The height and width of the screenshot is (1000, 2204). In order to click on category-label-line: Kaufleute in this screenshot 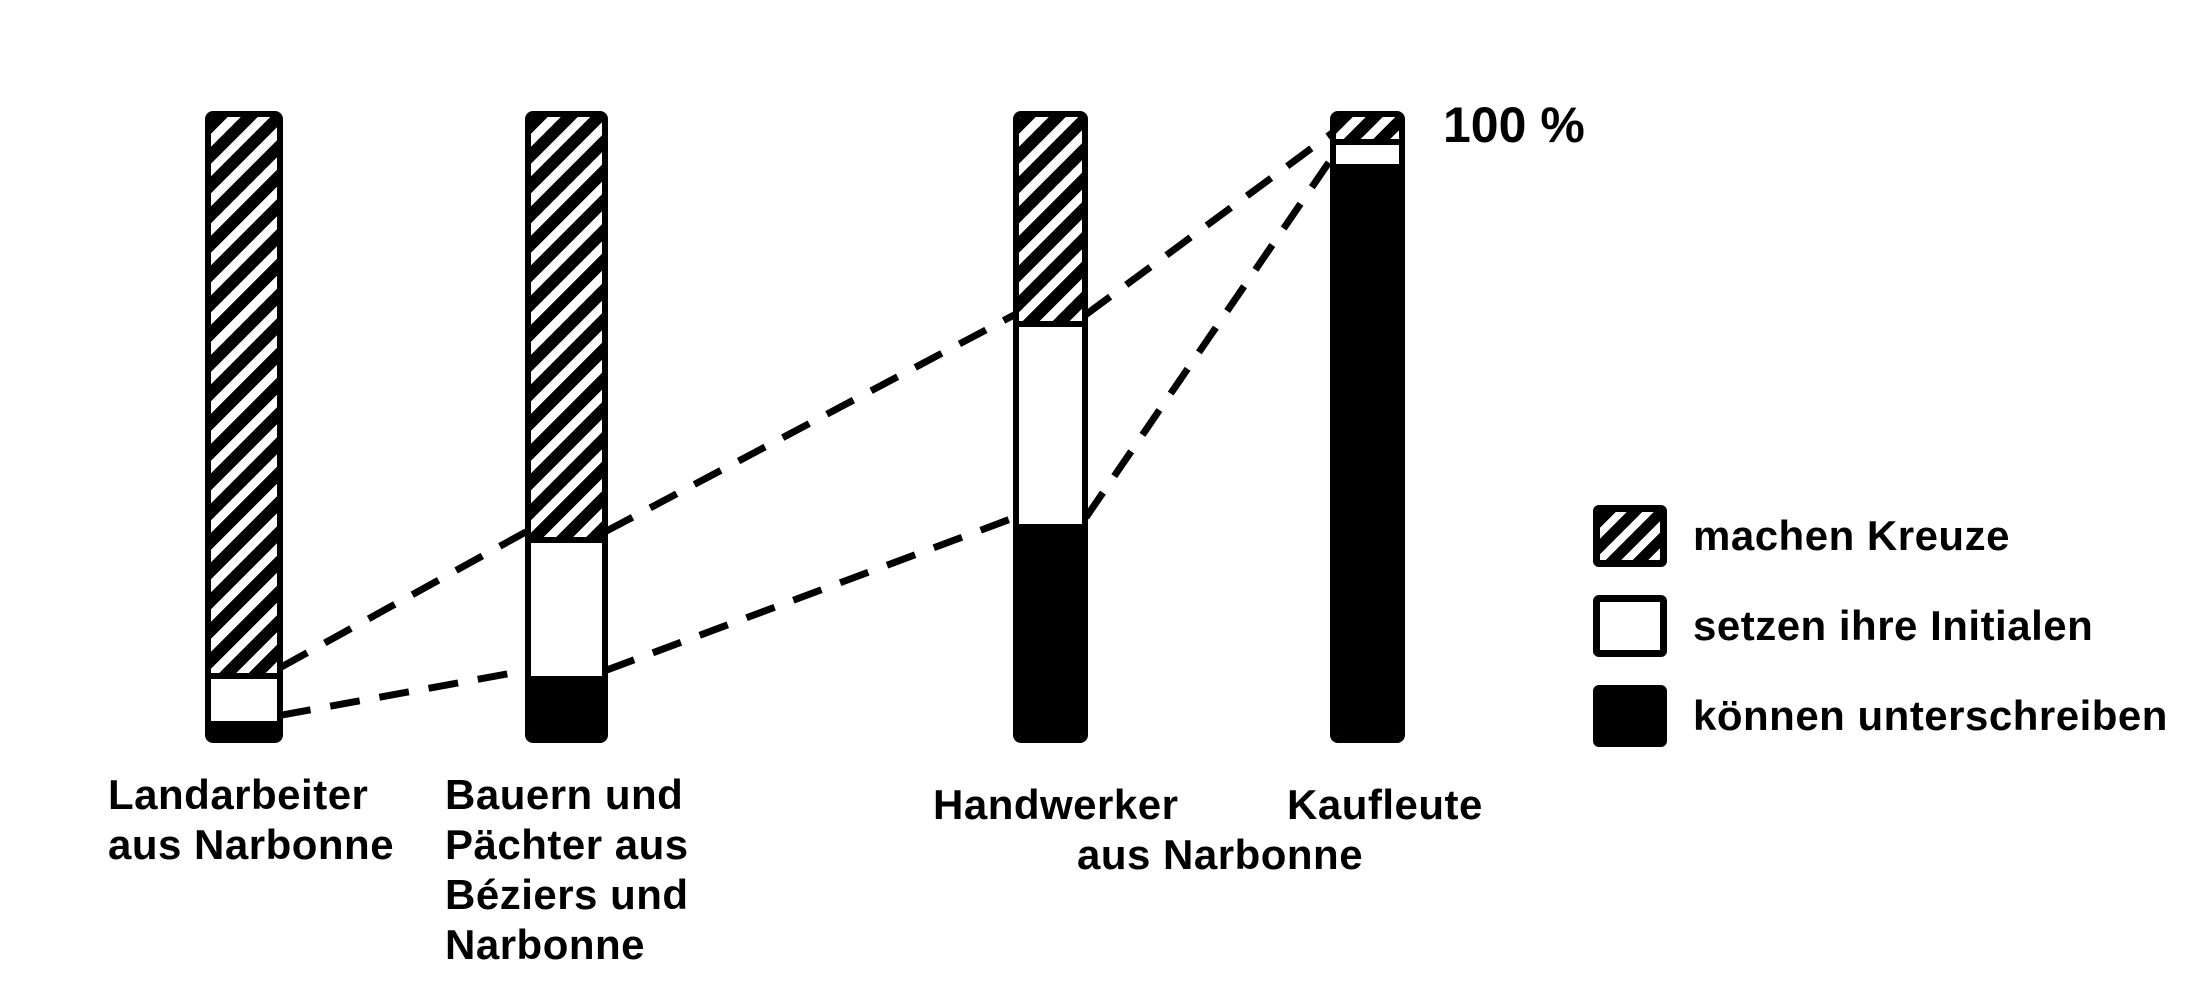, I will do `click(1385, 804)`.